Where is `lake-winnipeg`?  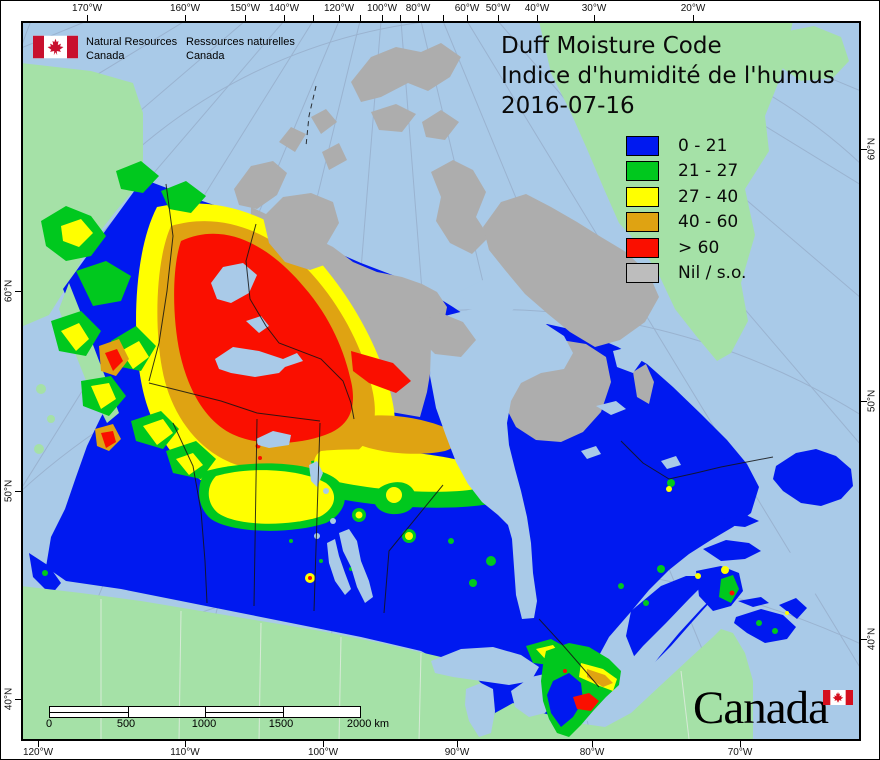 lake-winnipeg is located at coordinates (356, 566).